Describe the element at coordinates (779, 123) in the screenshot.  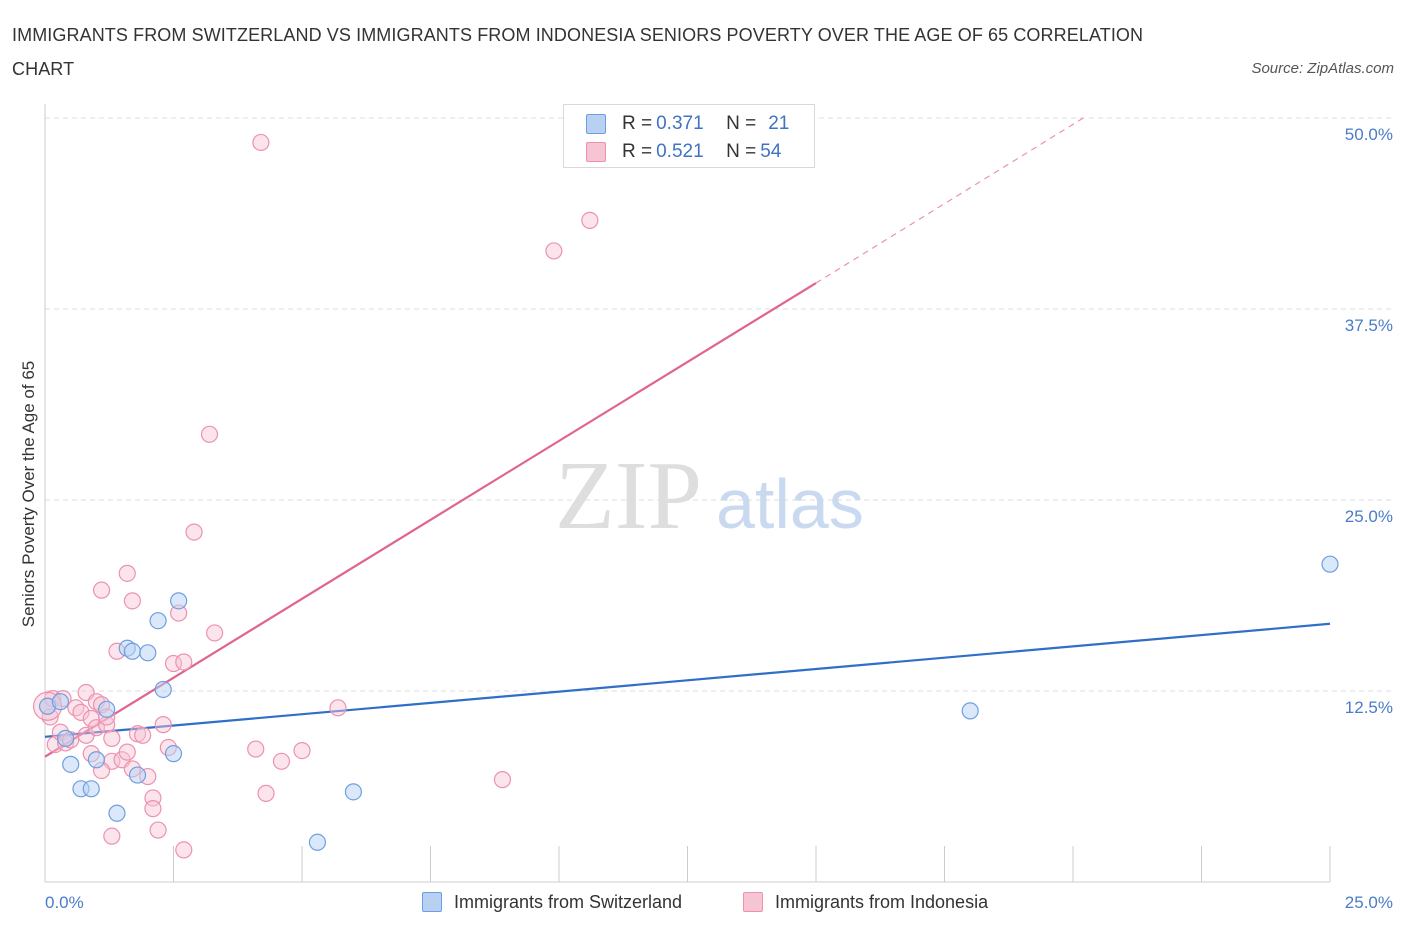
I see `legend-n-value: 21` at that location.